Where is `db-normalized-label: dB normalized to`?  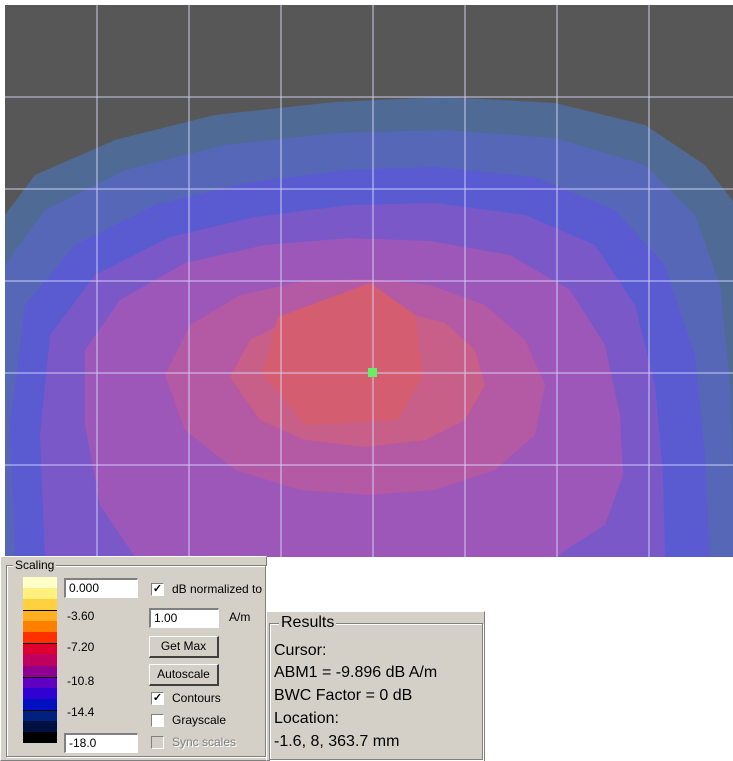
db-normalized-label: dB normalized to is located at coordinates (217, 589).